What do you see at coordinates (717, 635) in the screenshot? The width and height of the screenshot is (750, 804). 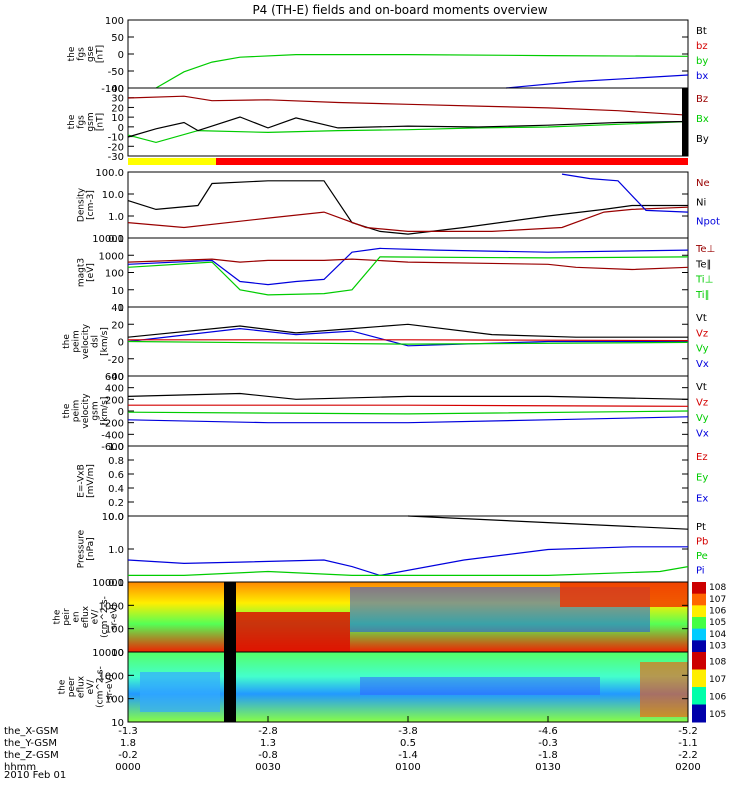 I see `colorbar-label: 104` at bounding box center [717, 635].